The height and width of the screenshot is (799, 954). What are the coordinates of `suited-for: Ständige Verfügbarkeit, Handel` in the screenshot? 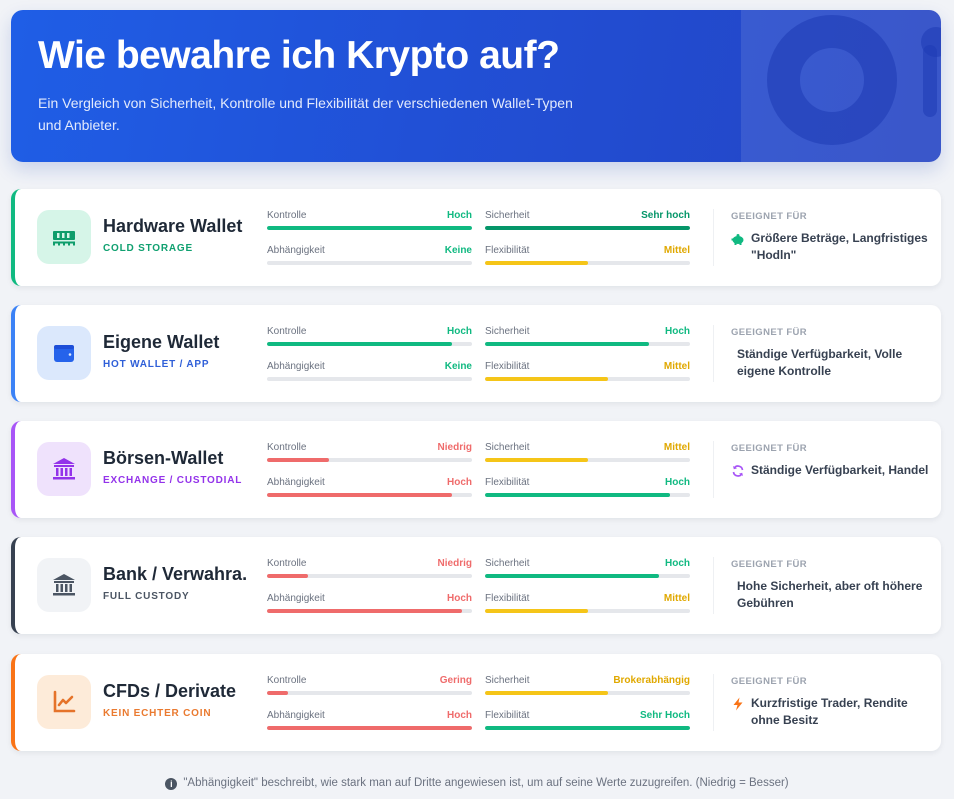 It's located at (831, 470).